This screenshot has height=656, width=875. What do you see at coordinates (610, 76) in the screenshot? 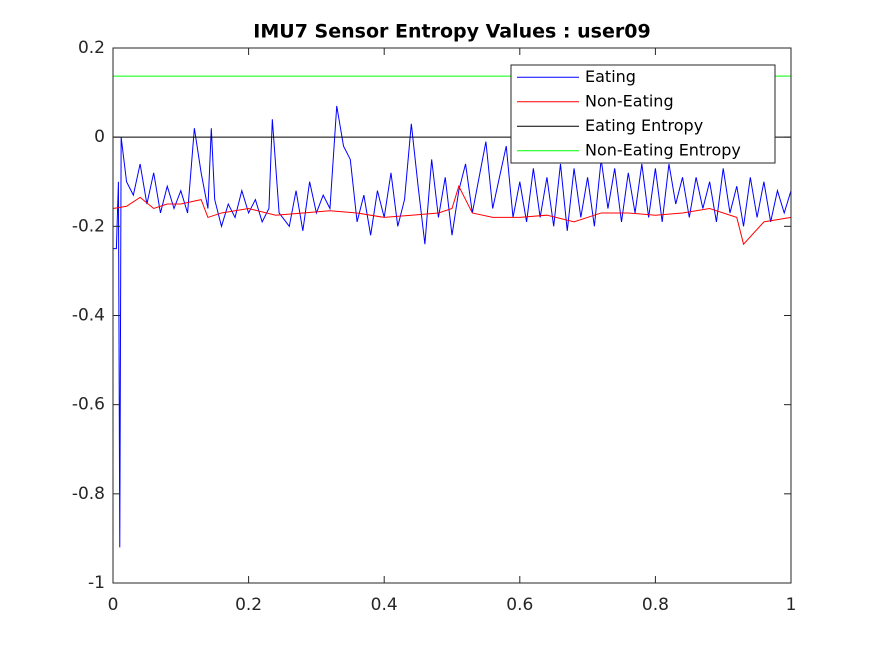
I see `legend-label: Eating` at bounding box center [610, 76].